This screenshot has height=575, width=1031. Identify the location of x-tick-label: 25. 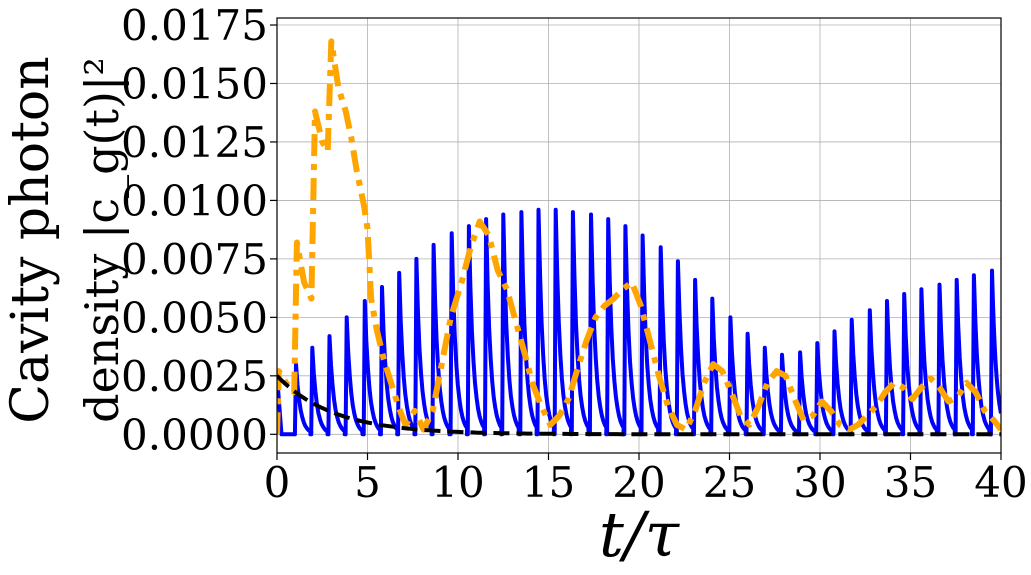
(729, 482).